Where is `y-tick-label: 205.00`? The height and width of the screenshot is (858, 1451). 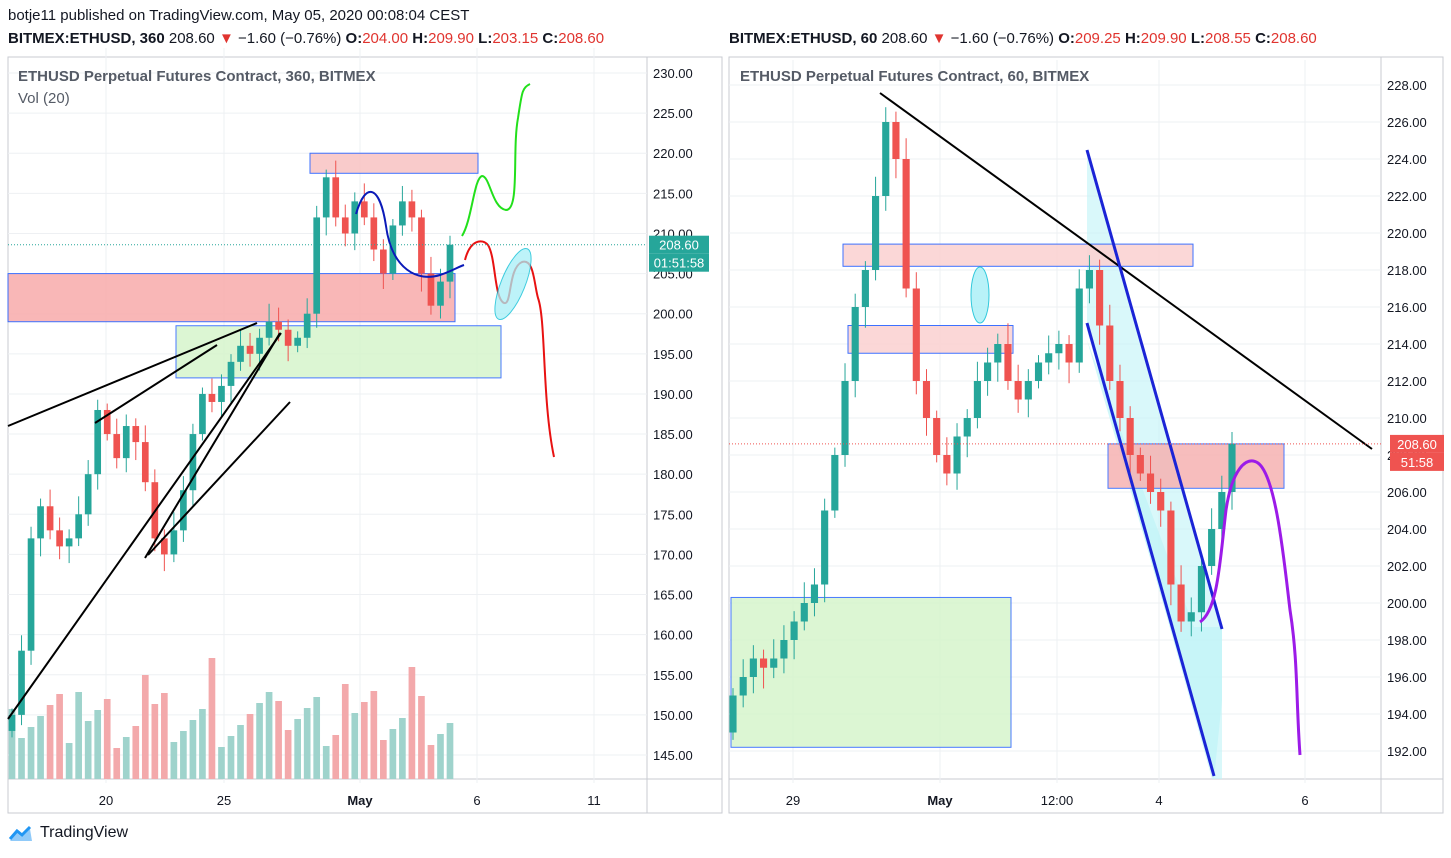 y-tick-label: 205.00 is located at coordinates (673, 274).